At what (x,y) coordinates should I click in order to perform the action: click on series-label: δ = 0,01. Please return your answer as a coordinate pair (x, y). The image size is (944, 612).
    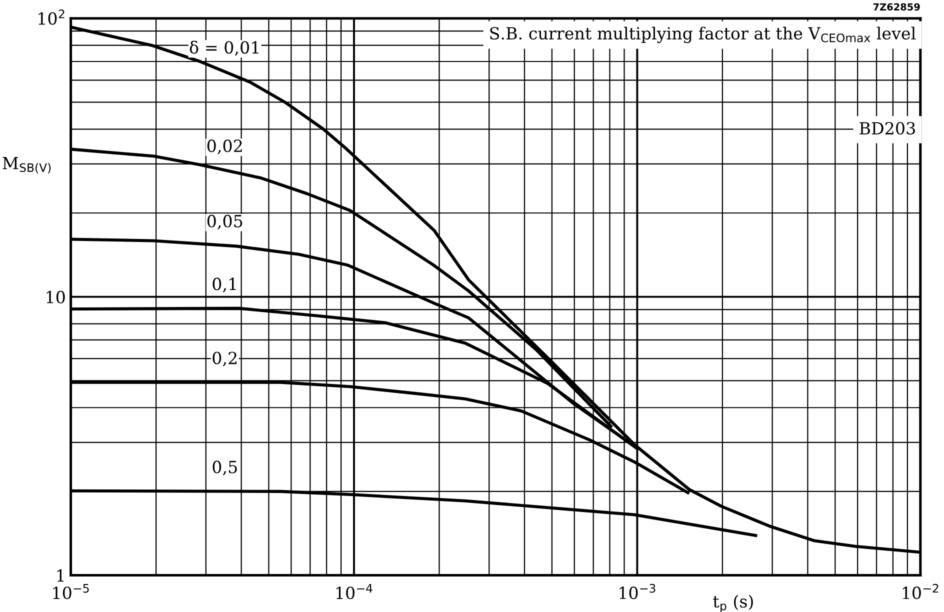
    Looking at the image, I should click on (224, 48).